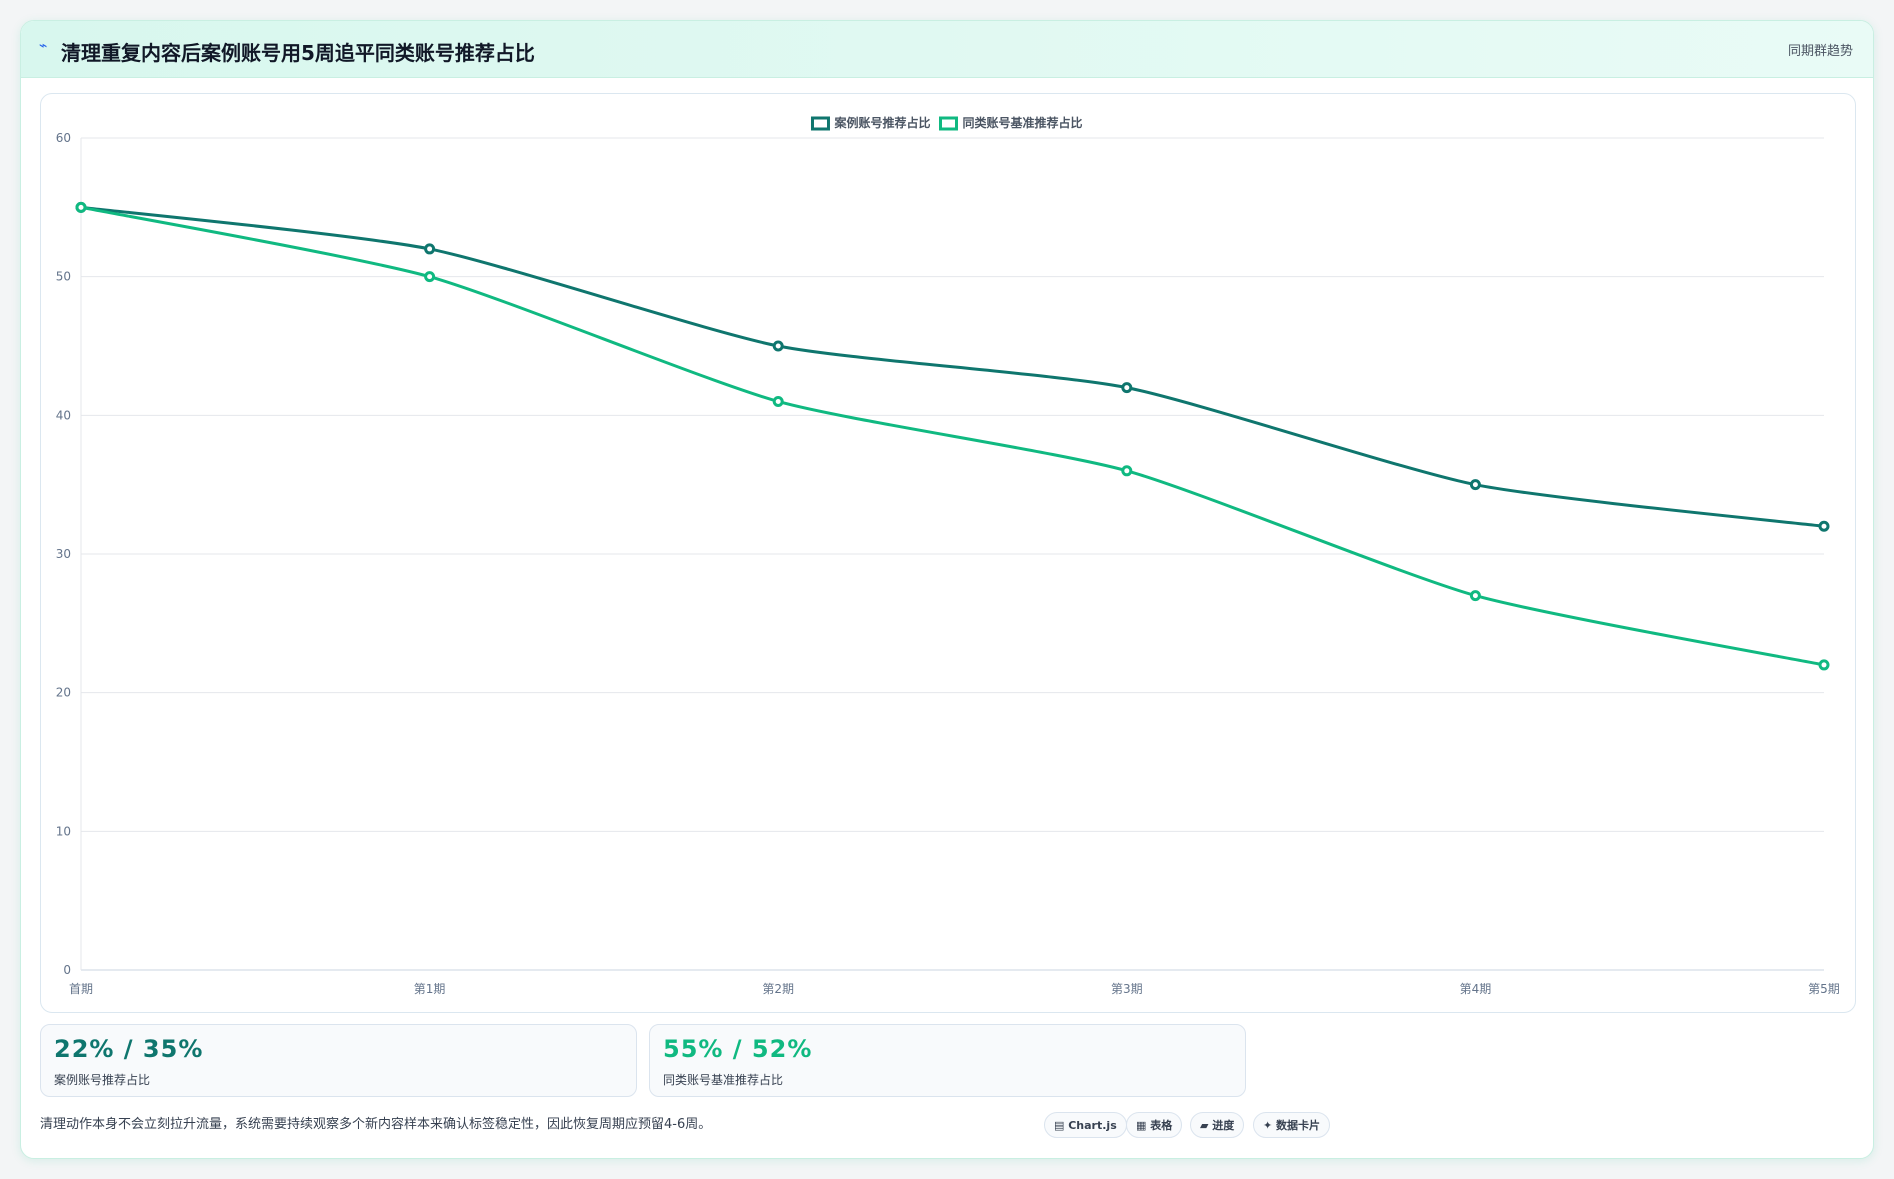  Describe the element at coordinates (102, 1080) in the screenshot. I see `stat-label: 案例账号推荐占比` at that location.